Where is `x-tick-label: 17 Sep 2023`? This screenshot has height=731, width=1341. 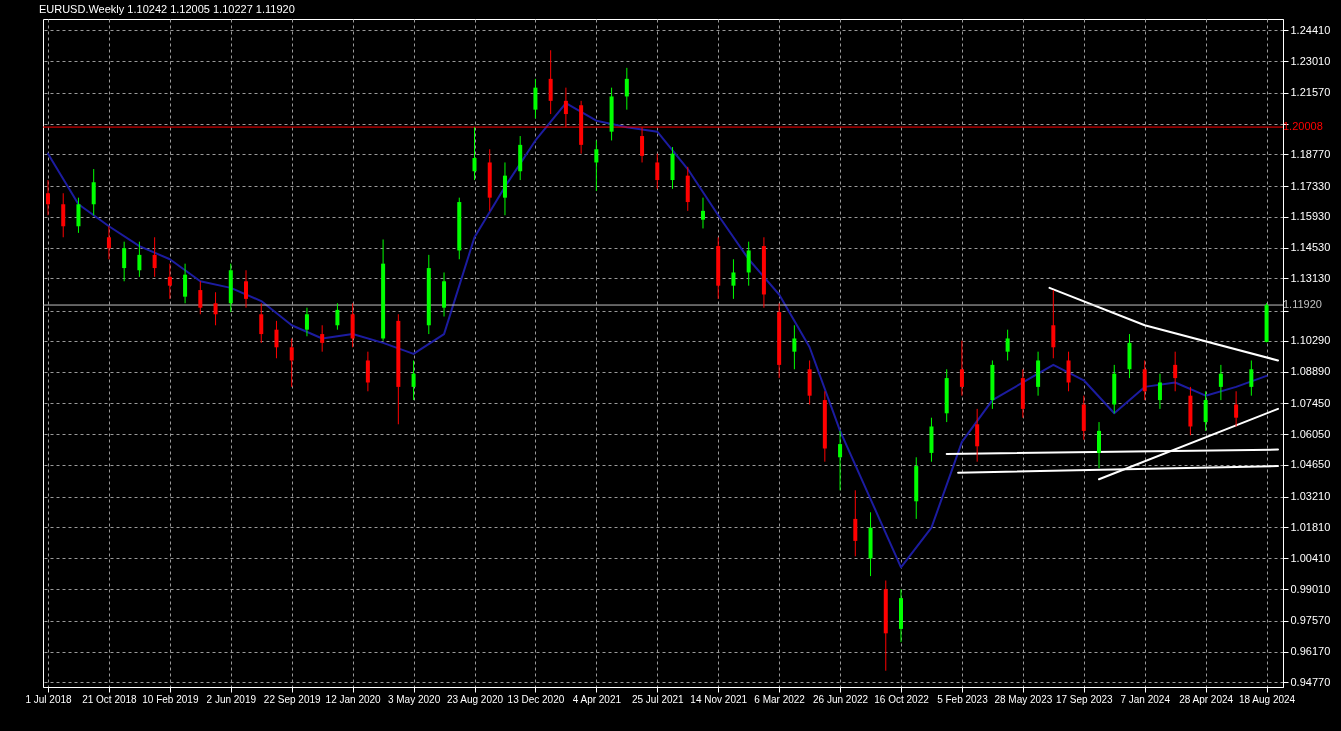
x-tick-label: 17 Sep 2023 is located at coordinates (1084, 699).